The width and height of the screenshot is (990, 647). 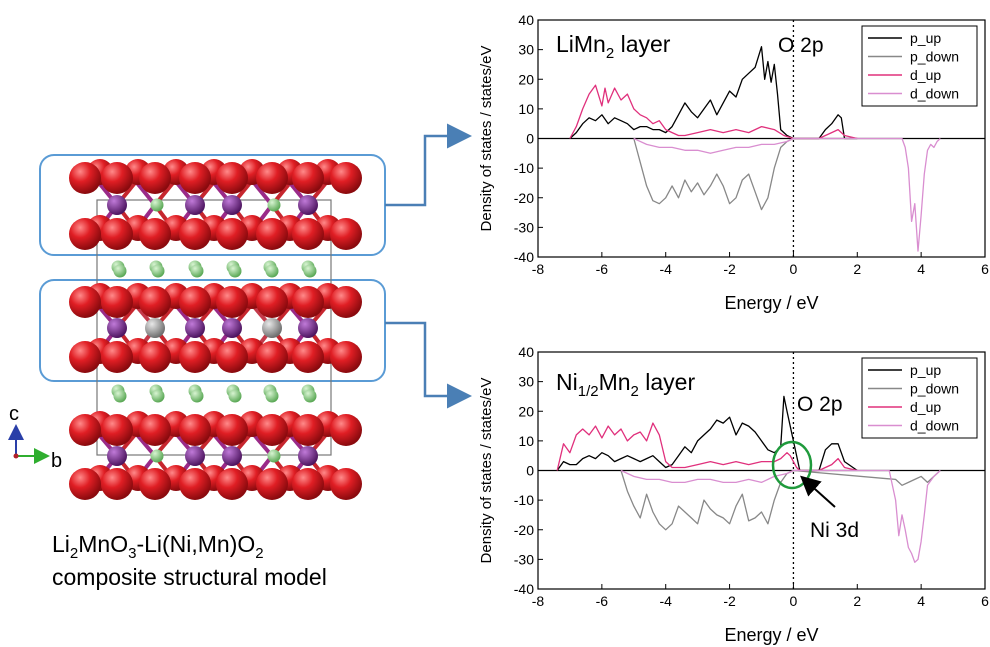 What do you see at coordinates (35, 437) in the screenshot?
I see `axis-indicator: c b` at bounding box center [35, 437].